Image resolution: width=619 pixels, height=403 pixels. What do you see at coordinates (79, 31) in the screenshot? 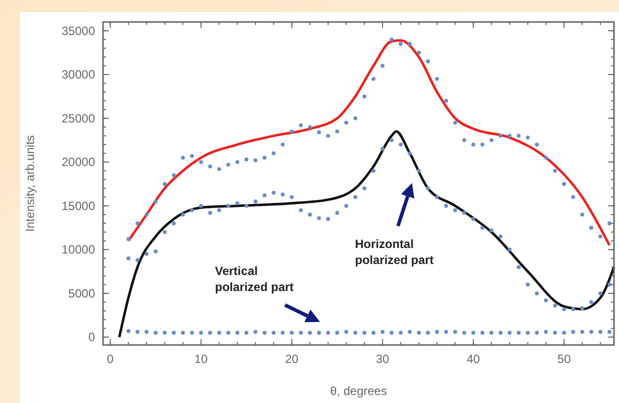
I see `y-tick-label: 35000` at bounding box center [79, 31].